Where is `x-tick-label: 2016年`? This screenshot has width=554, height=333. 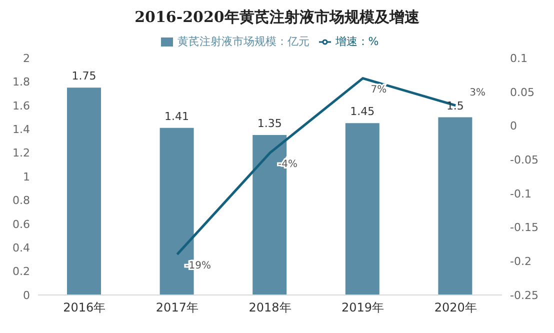
x-tick-label: 2016年 is located at coordinates (84, 307).